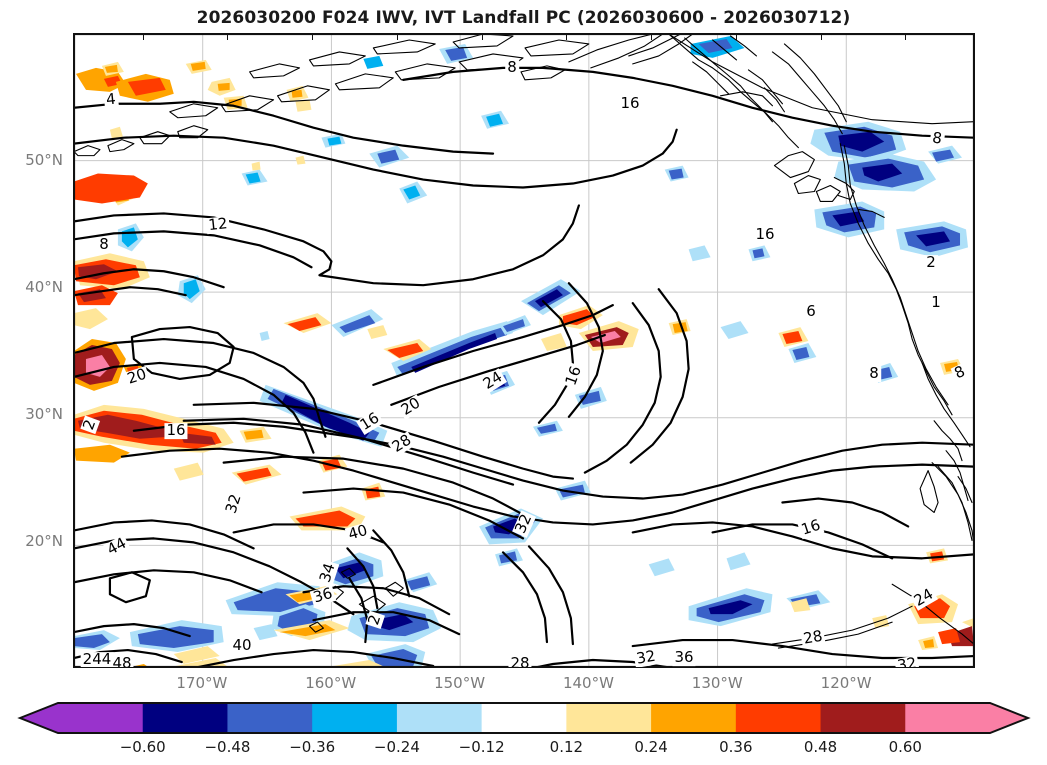  I want to click on colorbar-tick-label: 0.60, so click(905, 747).